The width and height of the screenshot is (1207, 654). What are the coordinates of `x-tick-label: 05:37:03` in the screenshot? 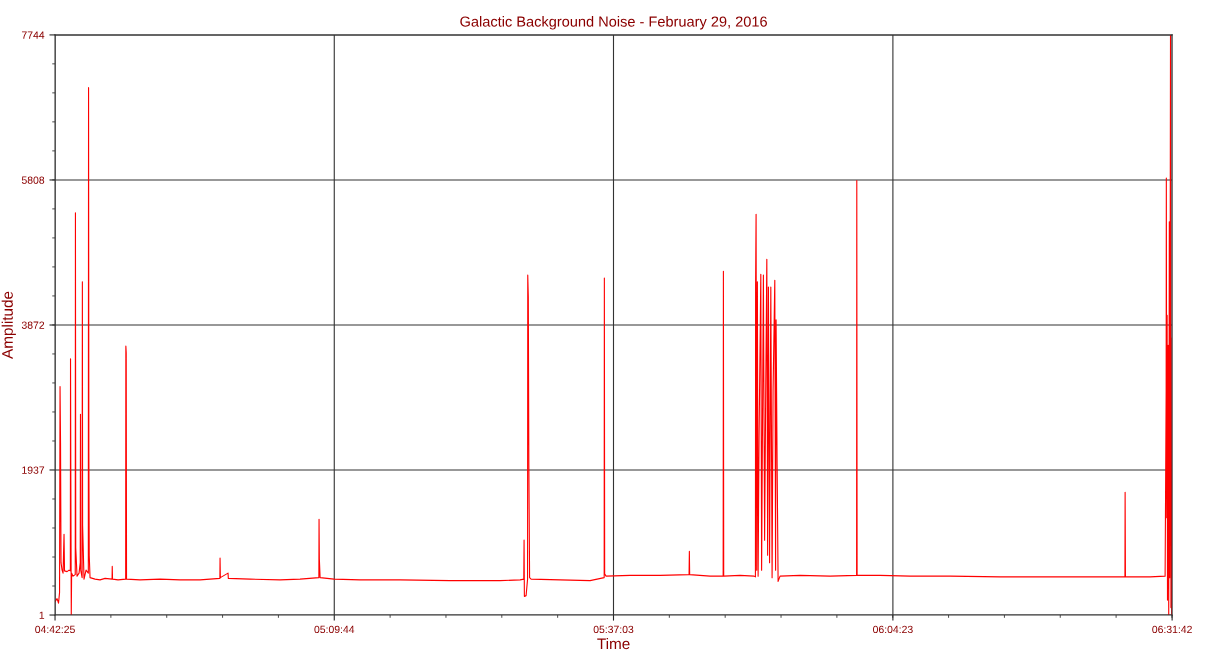 It's located at (613, 629).